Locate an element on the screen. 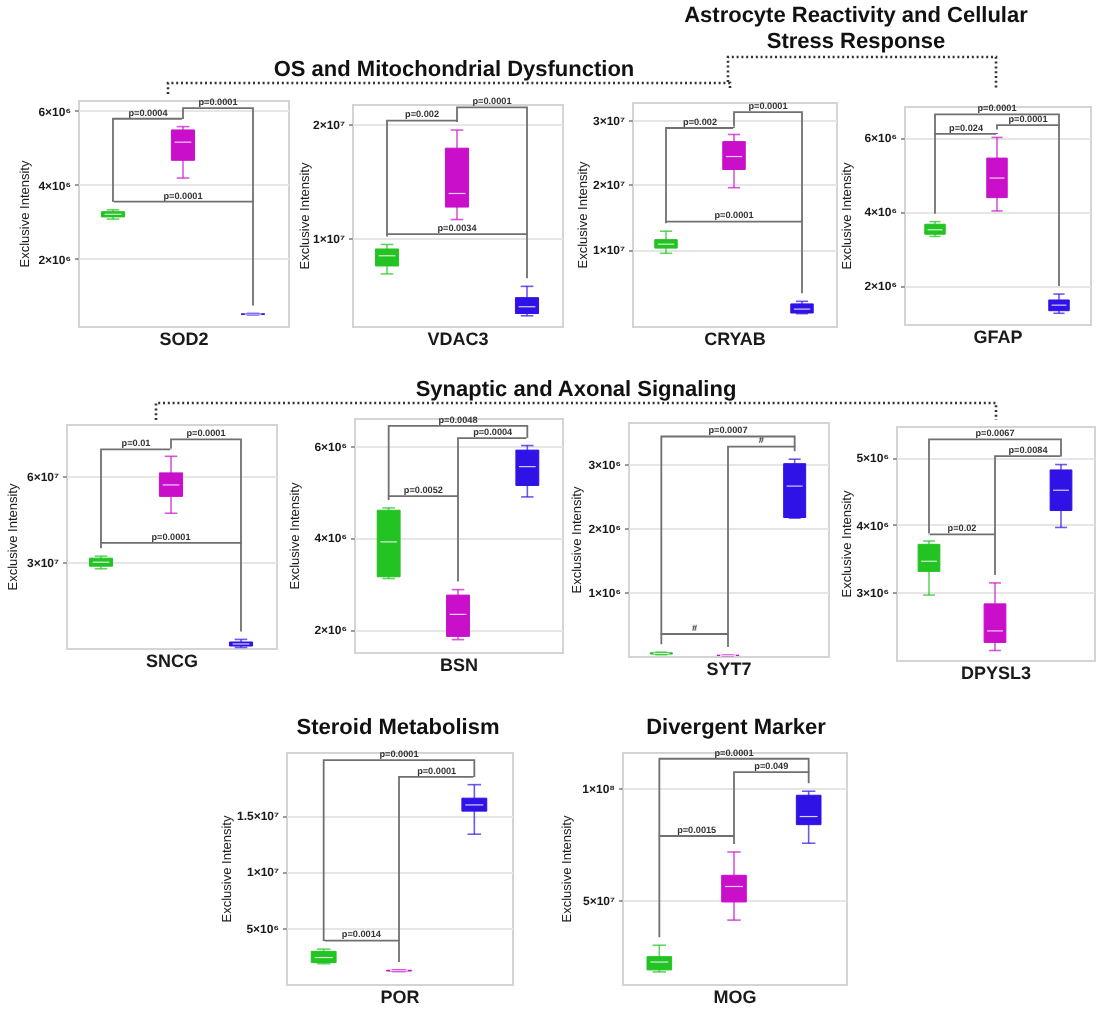 The height and width of the screenshot is (1014, 1100). x-axis-title: SYT7 is located at coordinates (729, 669).